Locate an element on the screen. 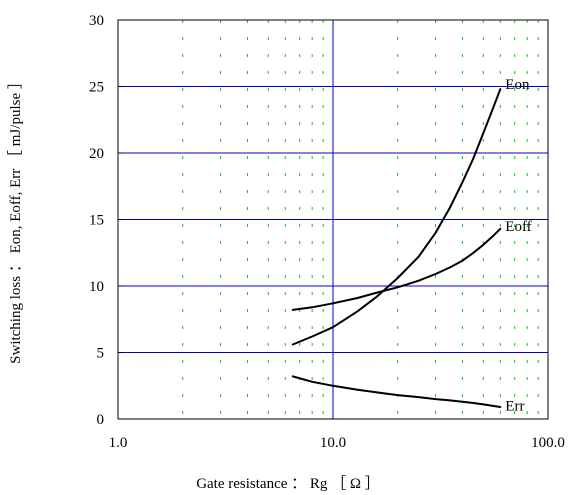 Image resolution: width=569 pixels, height=495 pixels. x-tick-label: 1.0 is located at coordinates (118, 443).